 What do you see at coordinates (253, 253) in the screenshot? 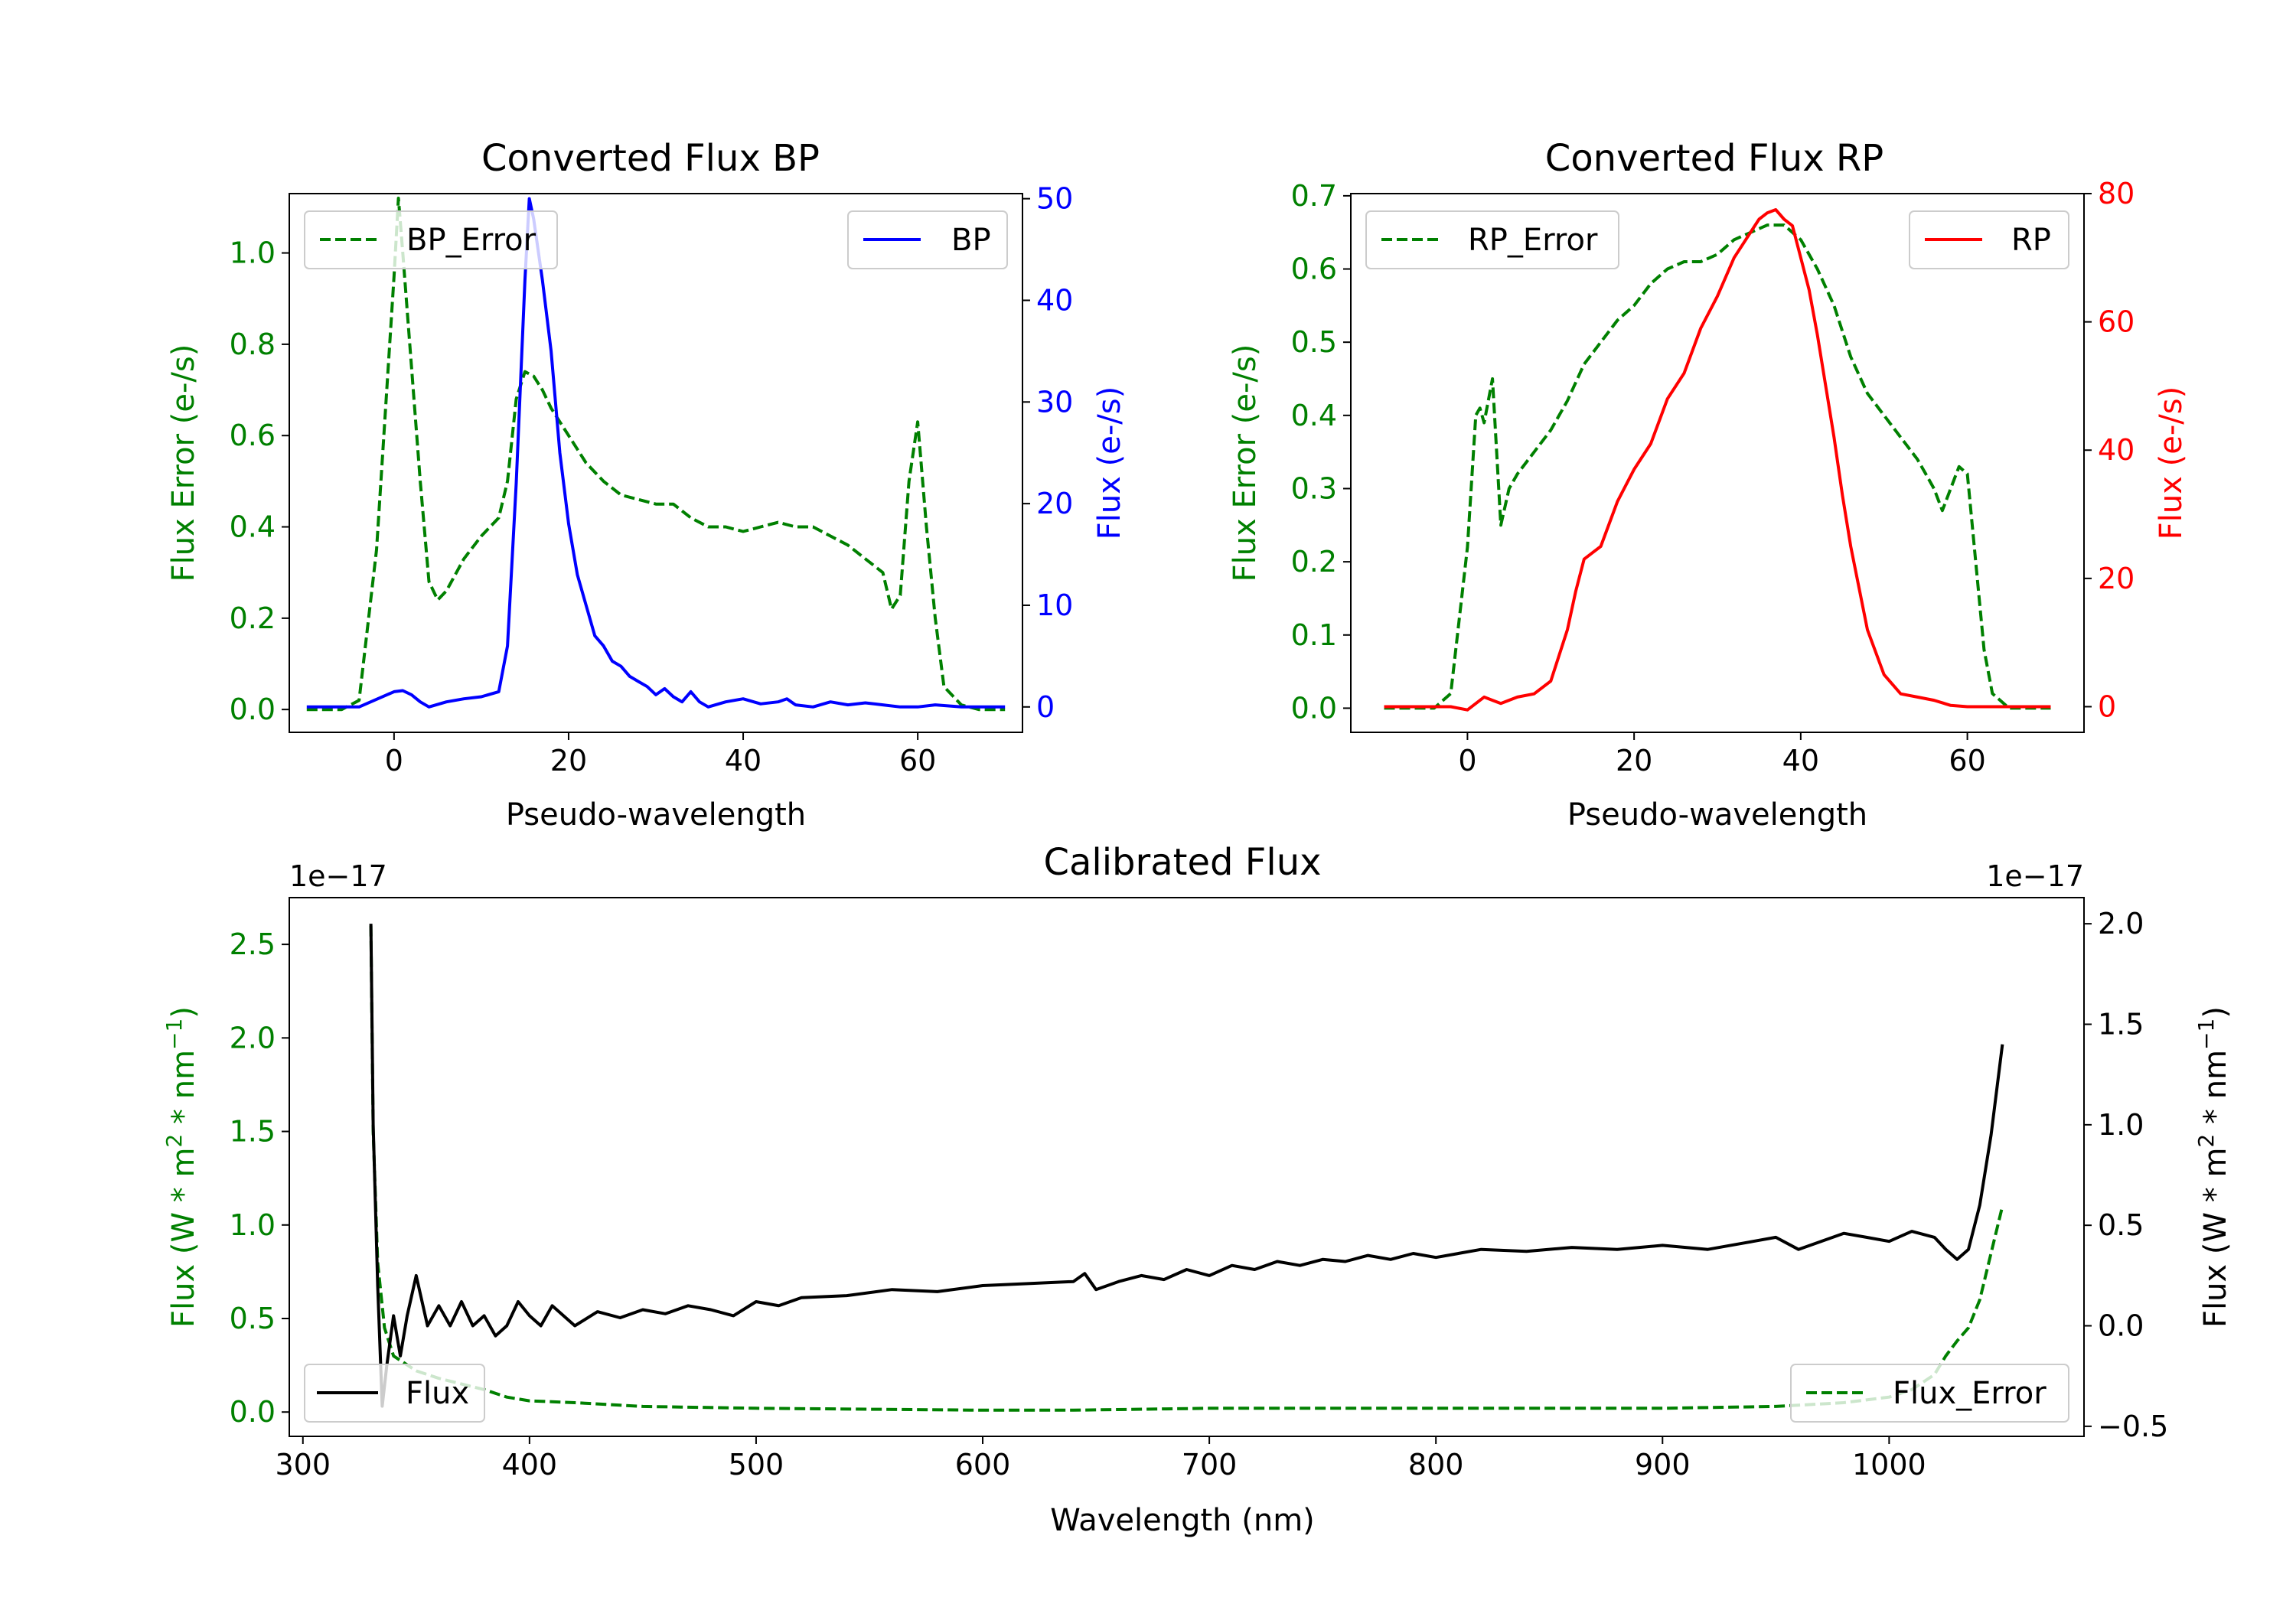
I see `bp-left-y-tick-label: 1.0` at bounding box center [253, 253].